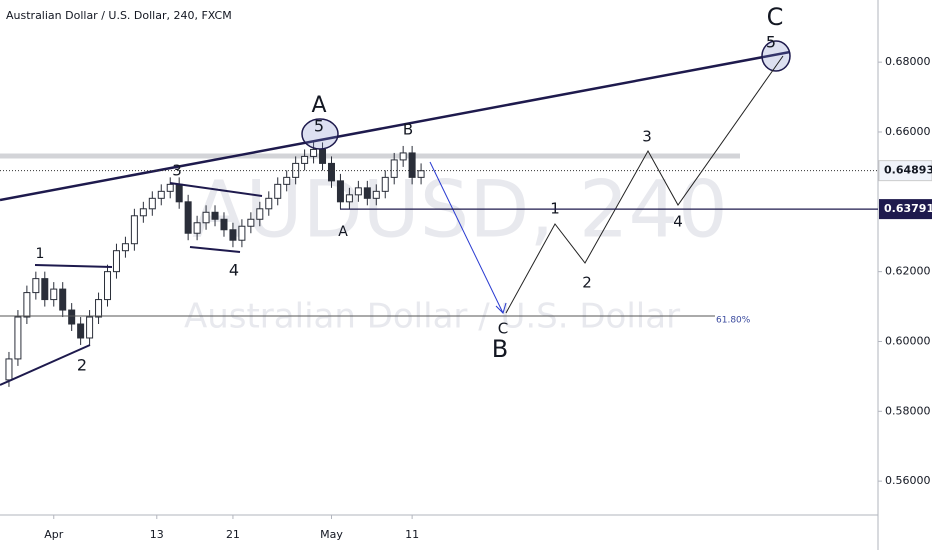 Image resolution: width=932 pixels, height=550 pixels. Describe the element at coordinates (908, 170) in the screenshot. I see `price-label: 0.64893` at that location.